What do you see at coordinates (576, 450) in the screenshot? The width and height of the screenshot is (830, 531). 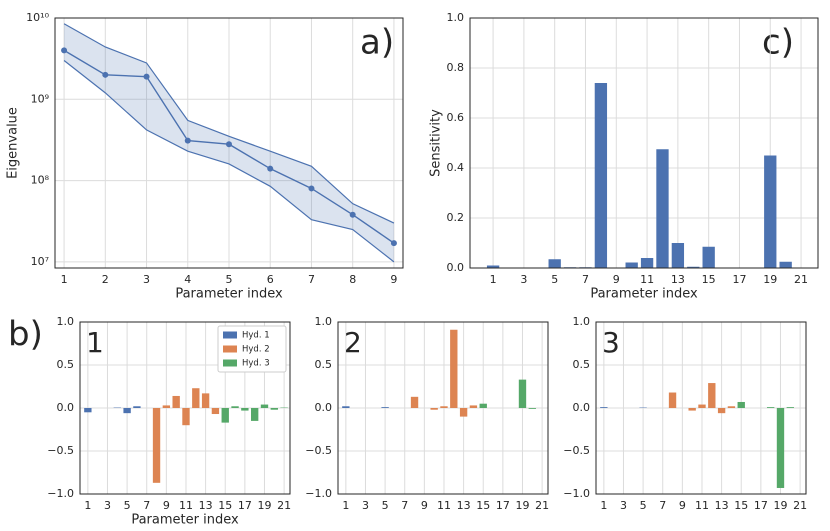 I see `y-tick-label: −0.5` at bounding box center [576, 450].